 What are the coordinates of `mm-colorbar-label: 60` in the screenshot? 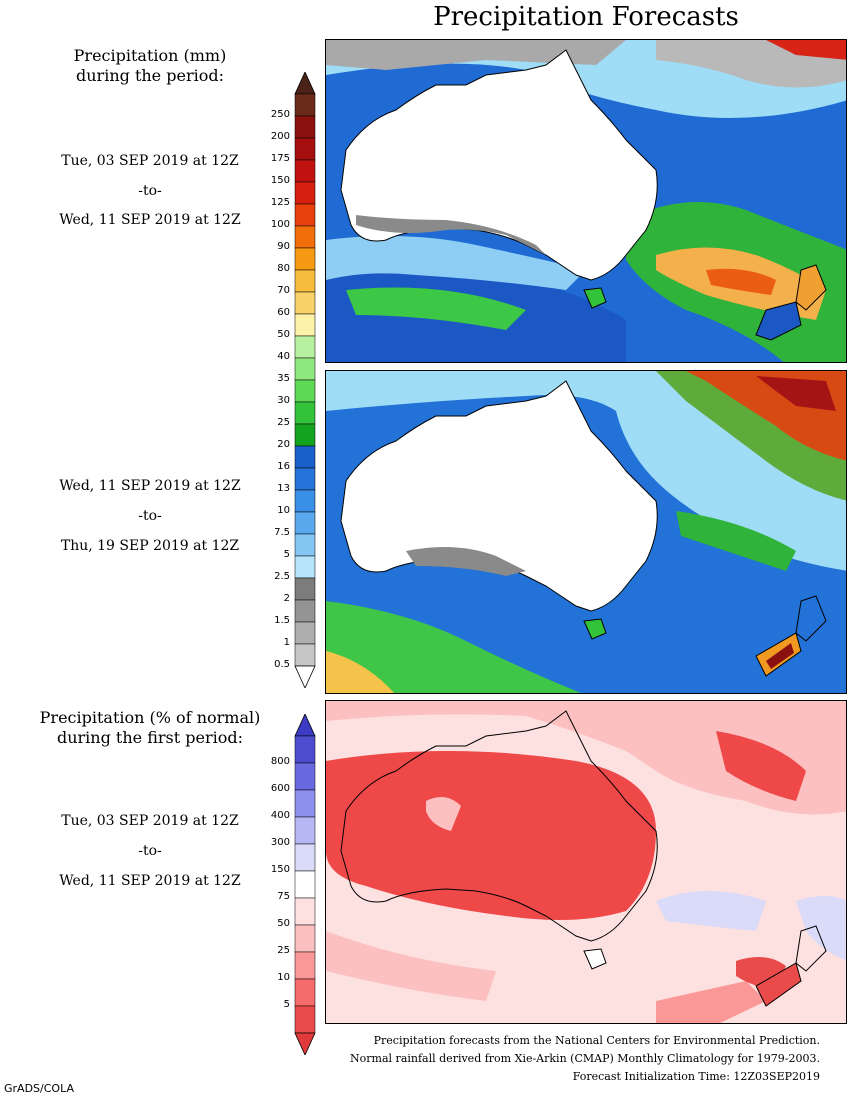 It's located at (283, 312).